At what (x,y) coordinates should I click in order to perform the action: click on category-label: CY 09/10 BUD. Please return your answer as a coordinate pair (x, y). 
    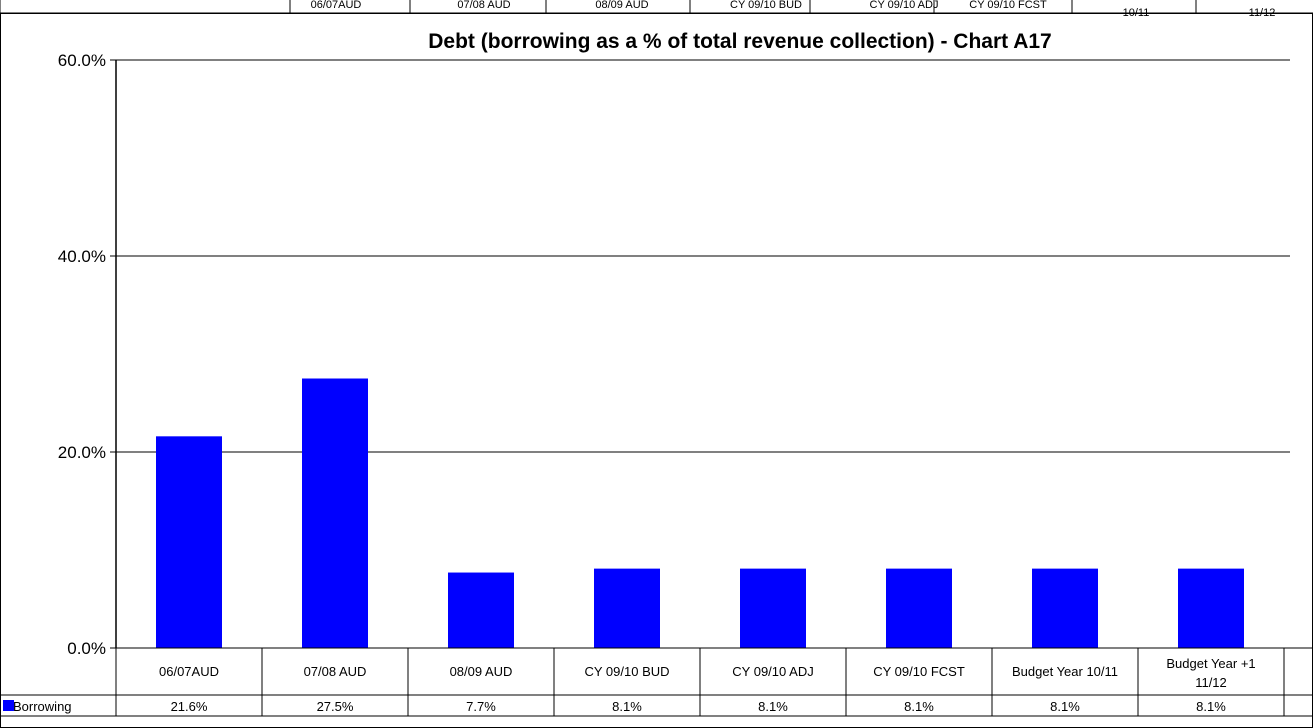
    Looking at the image, I should click on (626, 671).